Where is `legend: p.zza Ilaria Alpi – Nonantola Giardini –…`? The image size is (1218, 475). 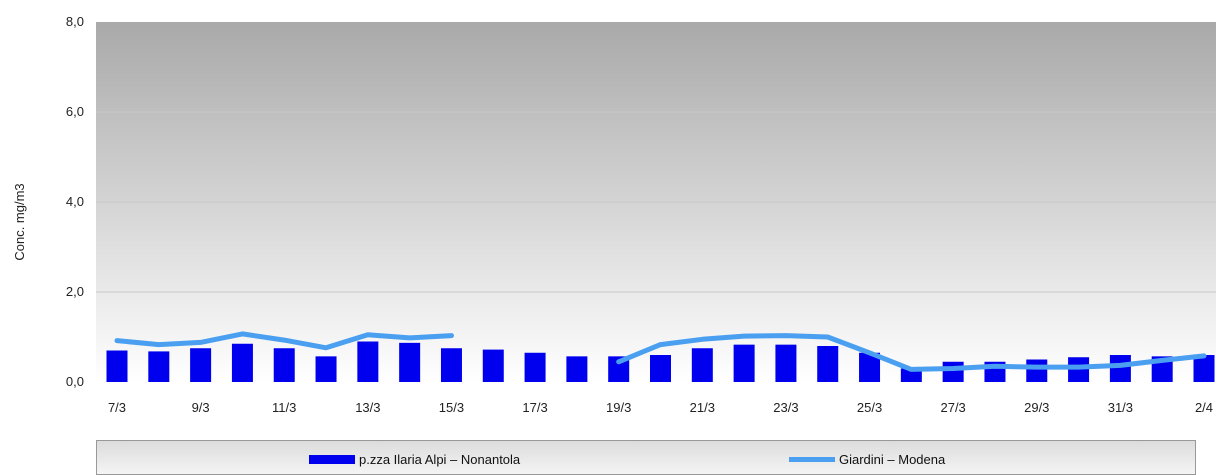 legend: p.zza Ilaria Alpi – Nonantola Giardini –… is located at coordinates (646, 457).